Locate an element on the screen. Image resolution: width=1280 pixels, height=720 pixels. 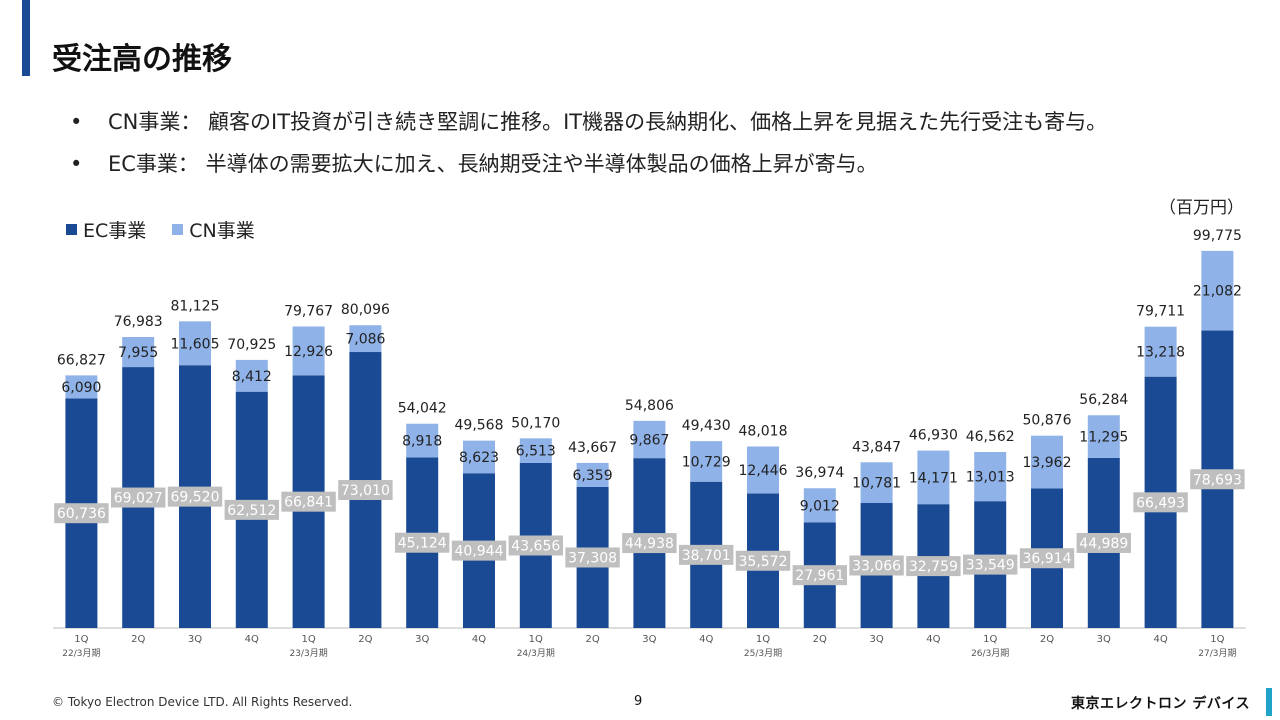
page-number: 9 is located at coordinates (638, 701).